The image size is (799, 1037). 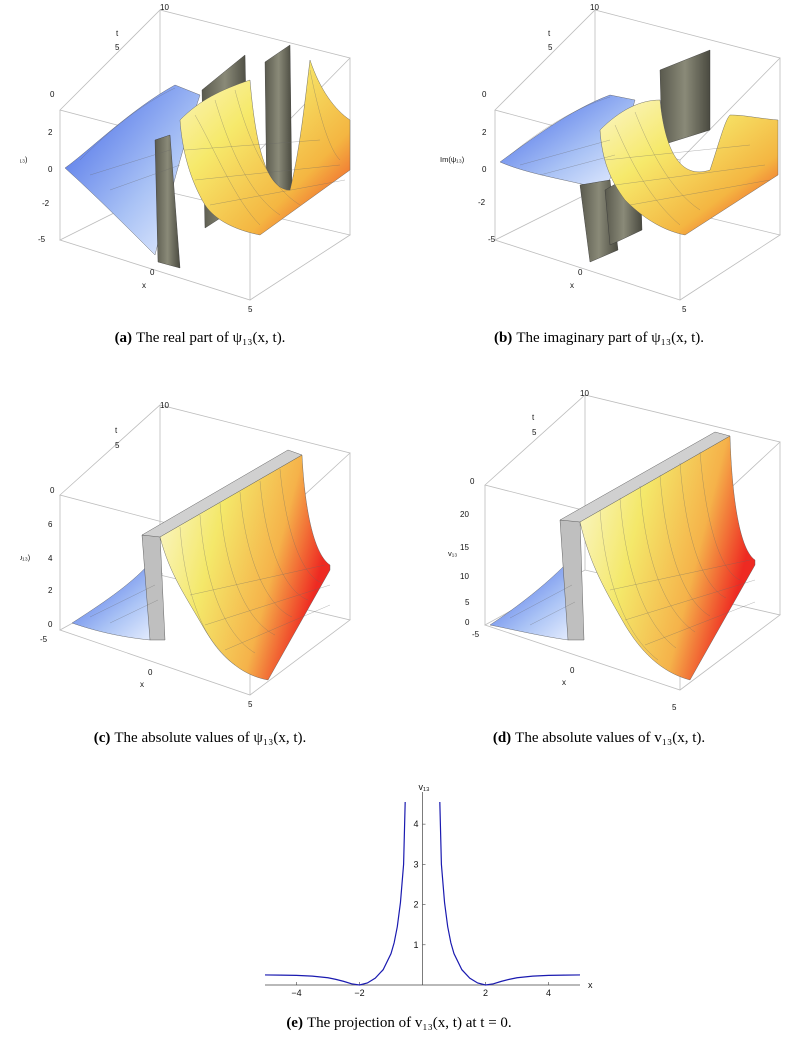 I want to click on x-tick-b-5: 5, so click(x=684, y=309).